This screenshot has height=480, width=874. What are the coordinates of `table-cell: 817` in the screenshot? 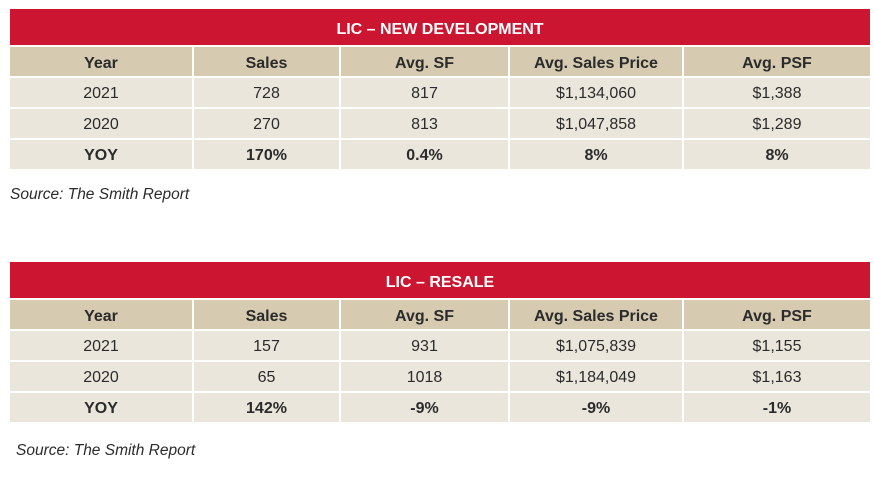 It's located at (424, 92).